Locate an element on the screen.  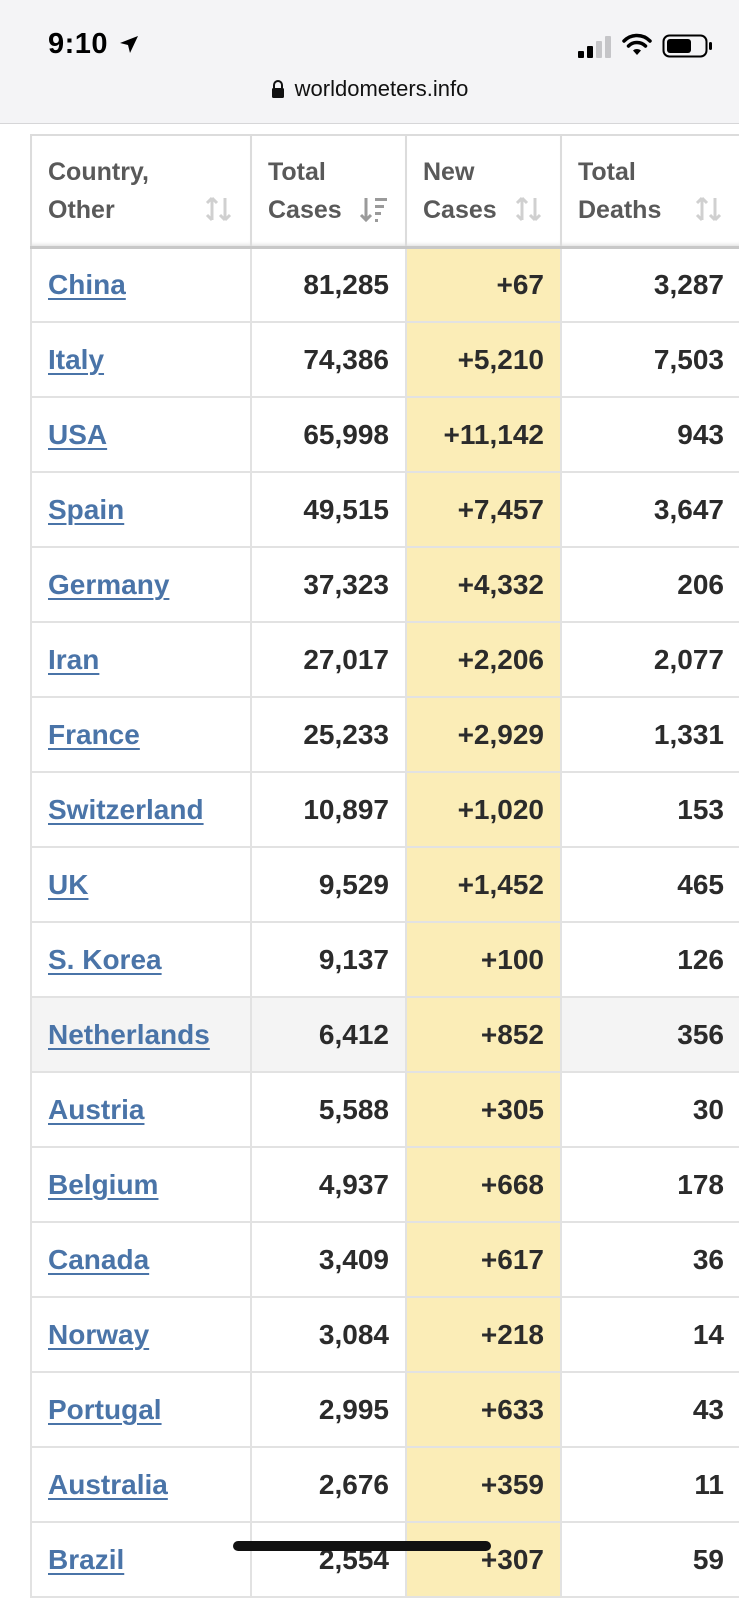
table-row: Austria 5,588 +305 30 is located at coordinates (384, 1109).